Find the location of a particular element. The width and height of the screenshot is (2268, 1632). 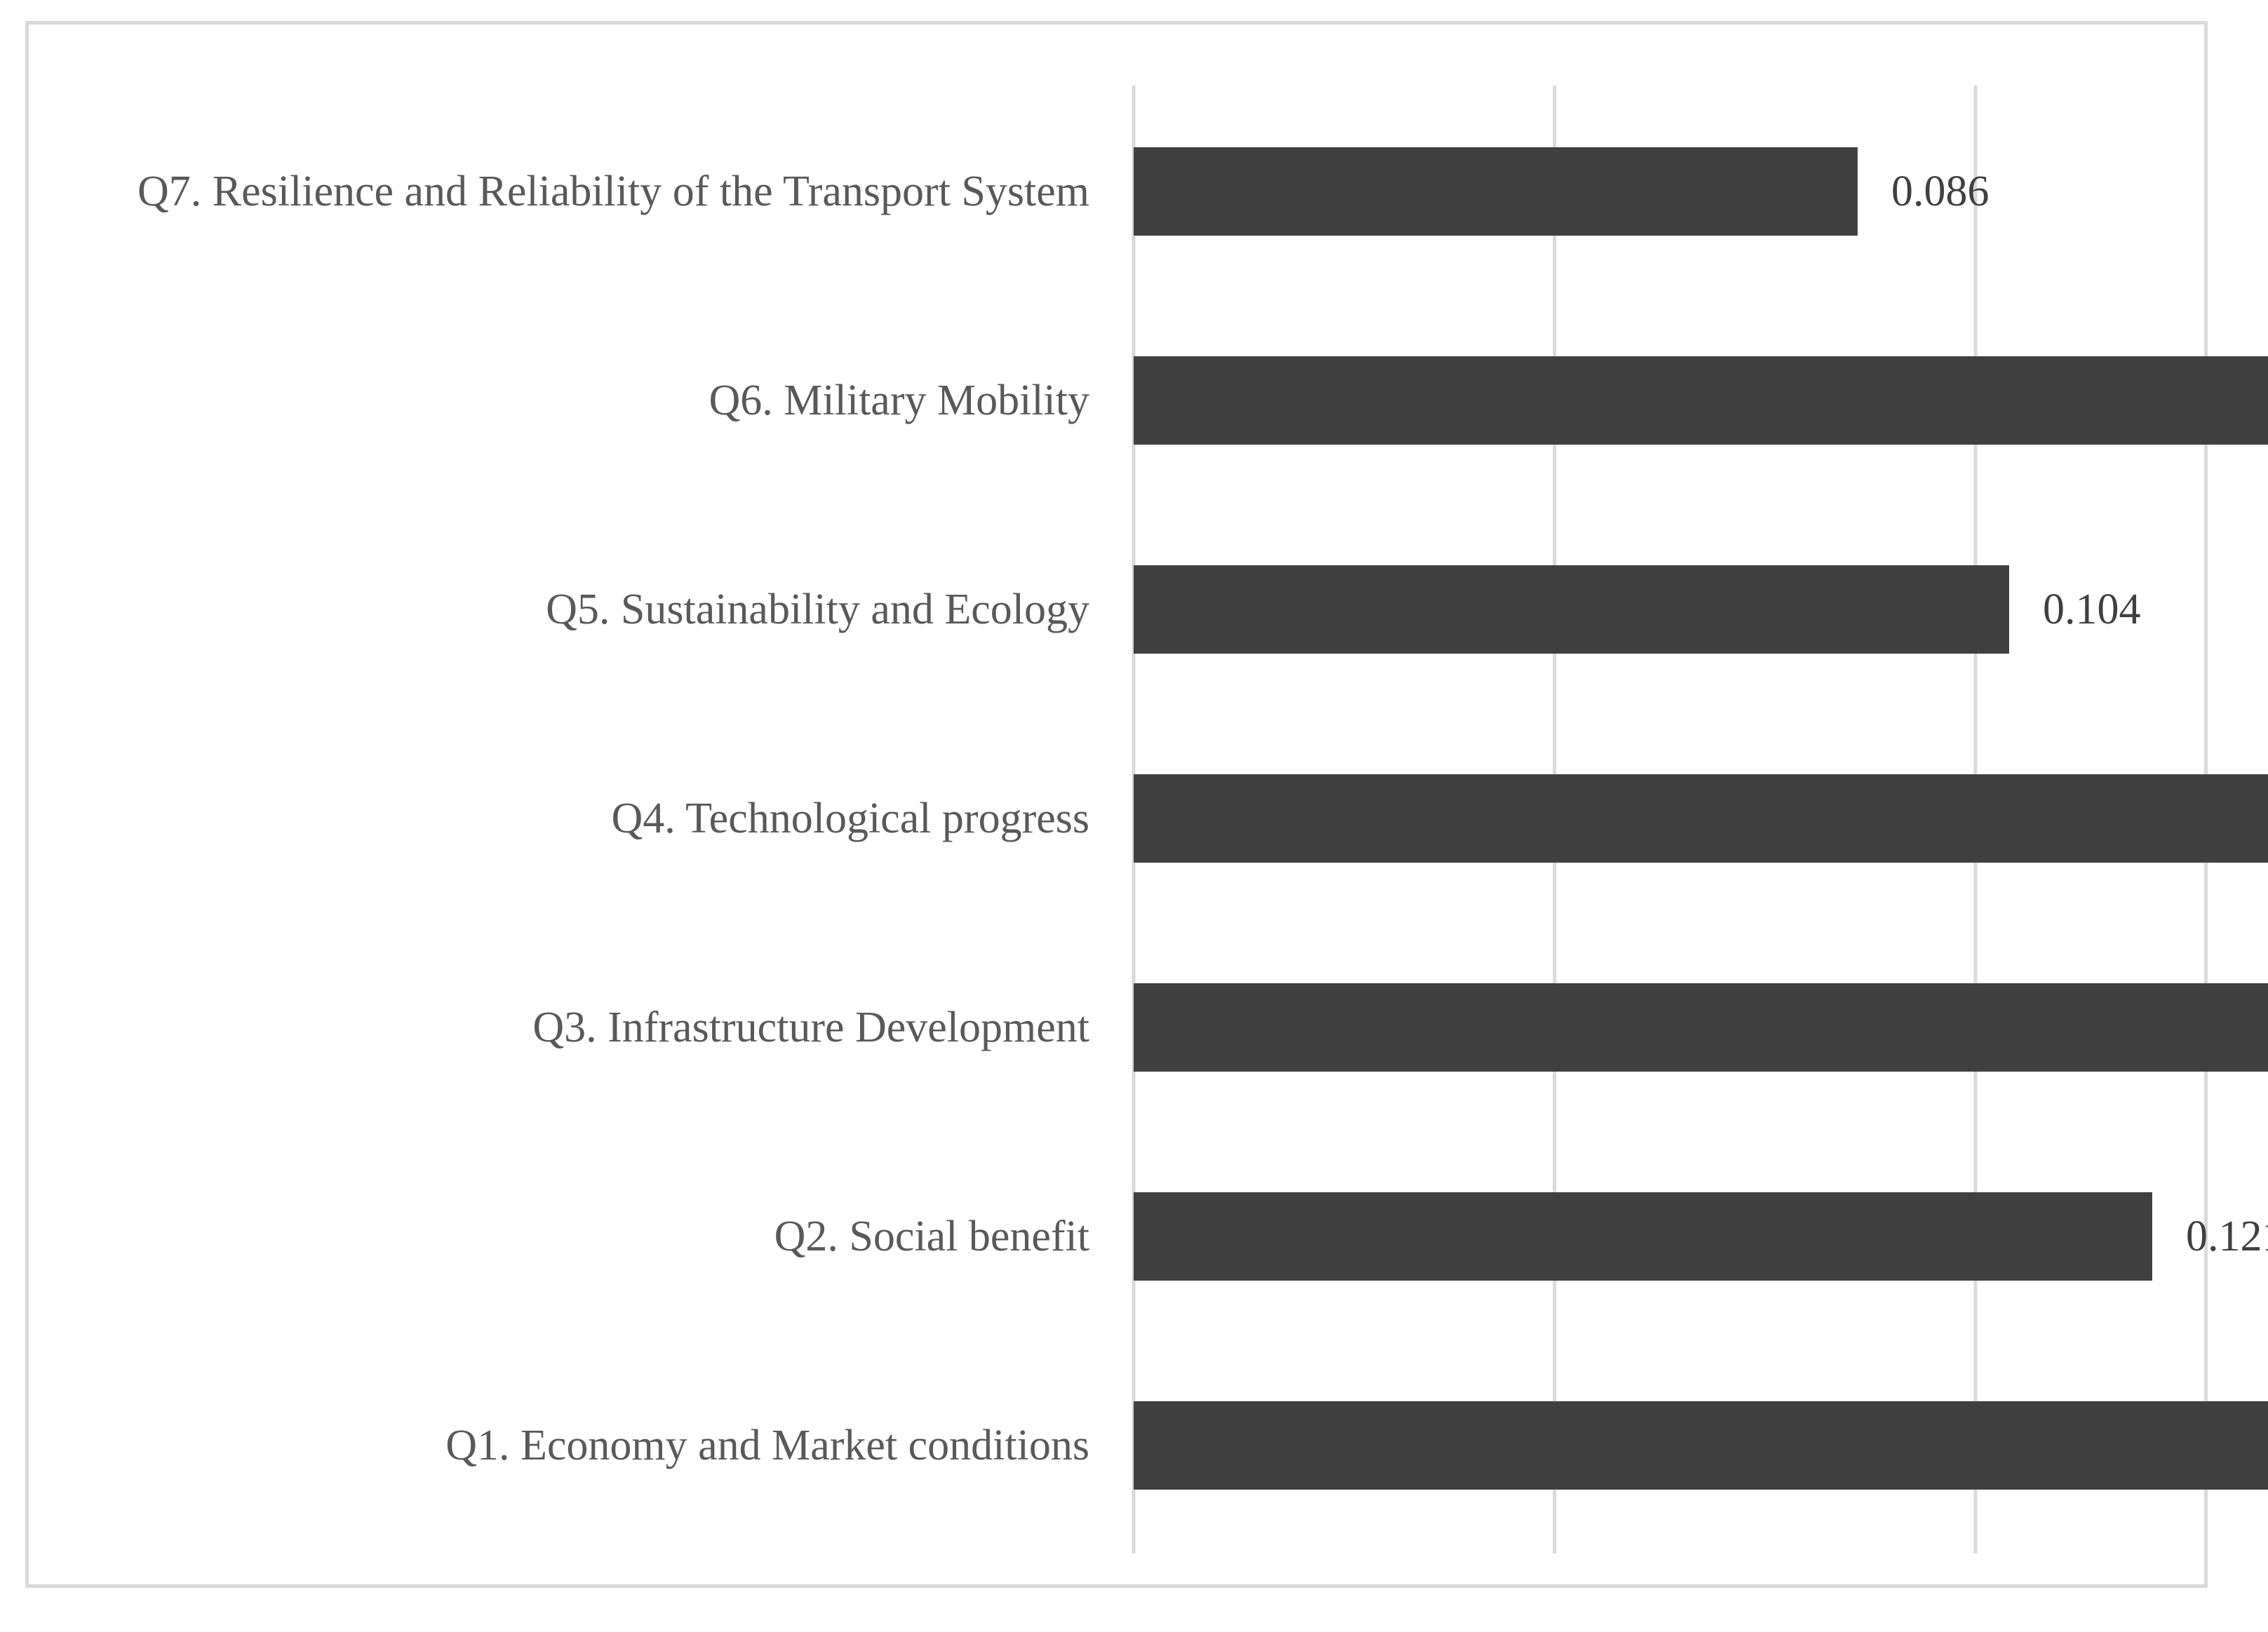

category-label-q1: Q1. Economy and Market conditions is located at coordinates (767, 1445).